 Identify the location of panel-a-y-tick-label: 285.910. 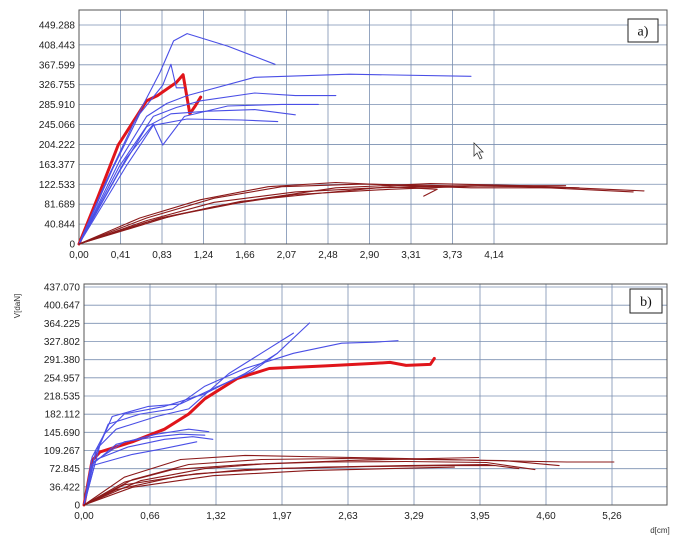
(57, 105).